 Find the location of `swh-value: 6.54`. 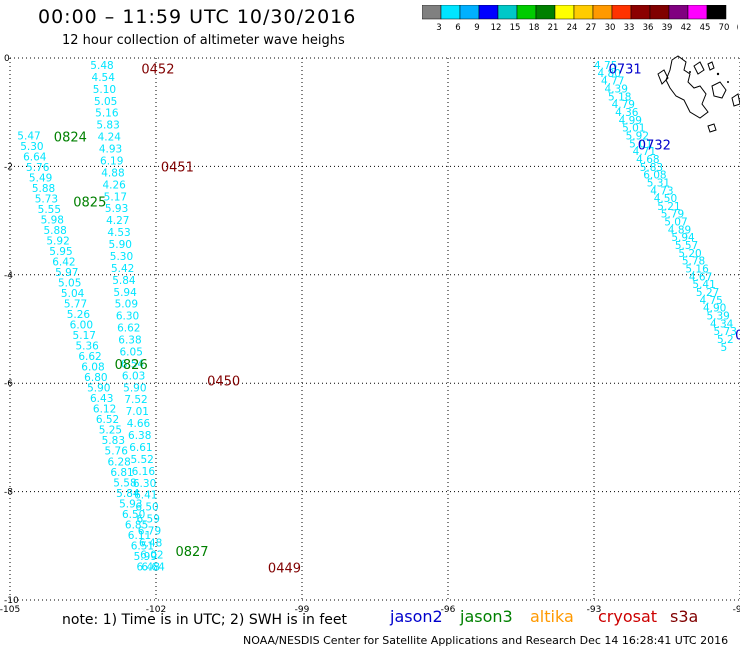

swh-value: 6.54 is located at coordinates (133, 364).